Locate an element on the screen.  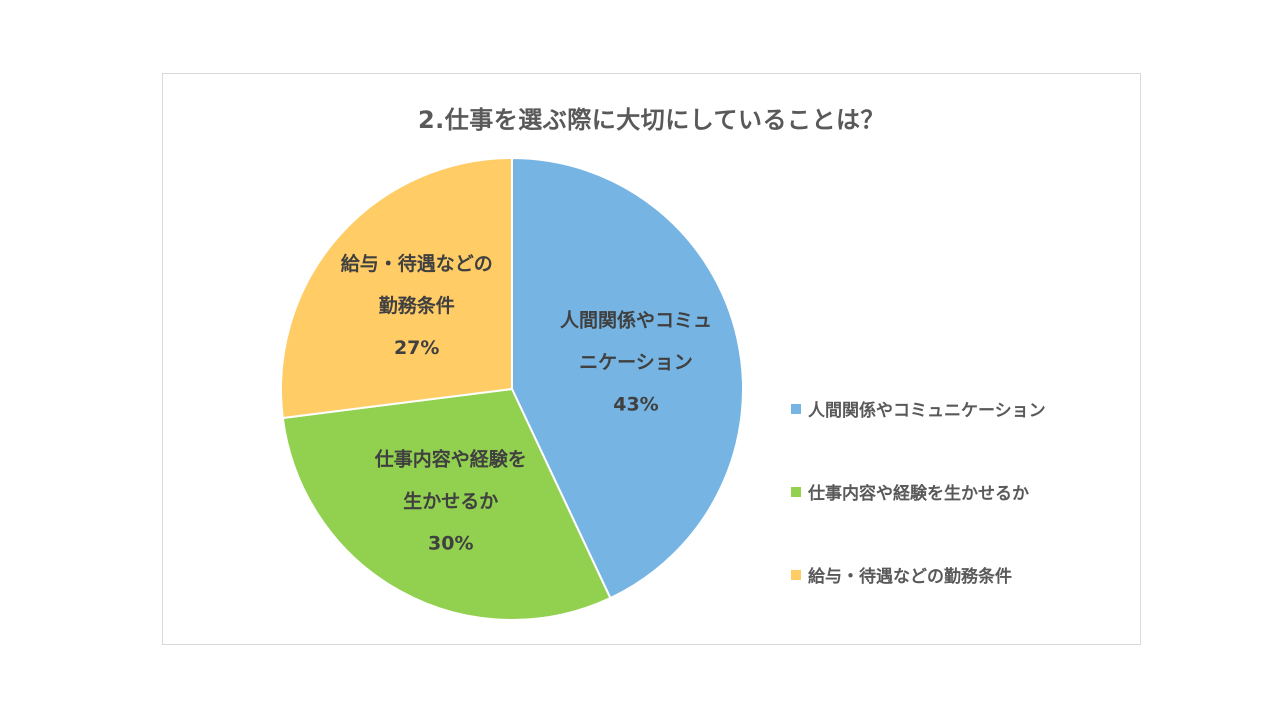
pie-category-label: ニケーション is located at coordinates (636, 362).